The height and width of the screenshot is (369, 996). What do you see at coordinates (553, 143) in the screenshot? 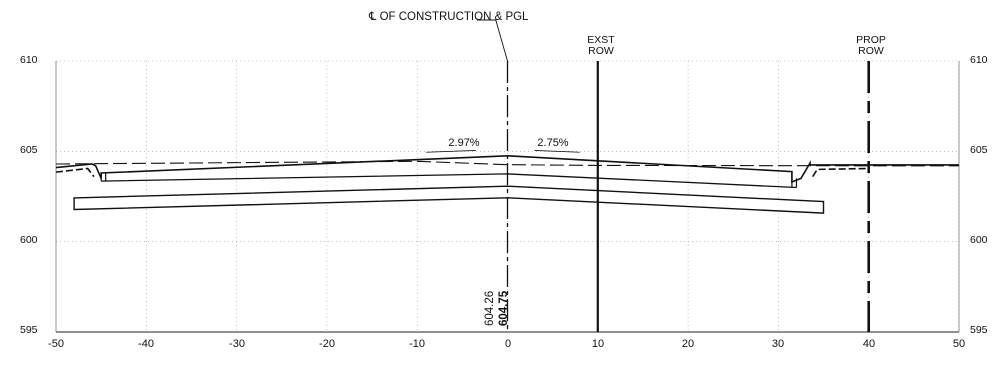
I see `slope-right: 2.75%` at bounding box center [553, 143].